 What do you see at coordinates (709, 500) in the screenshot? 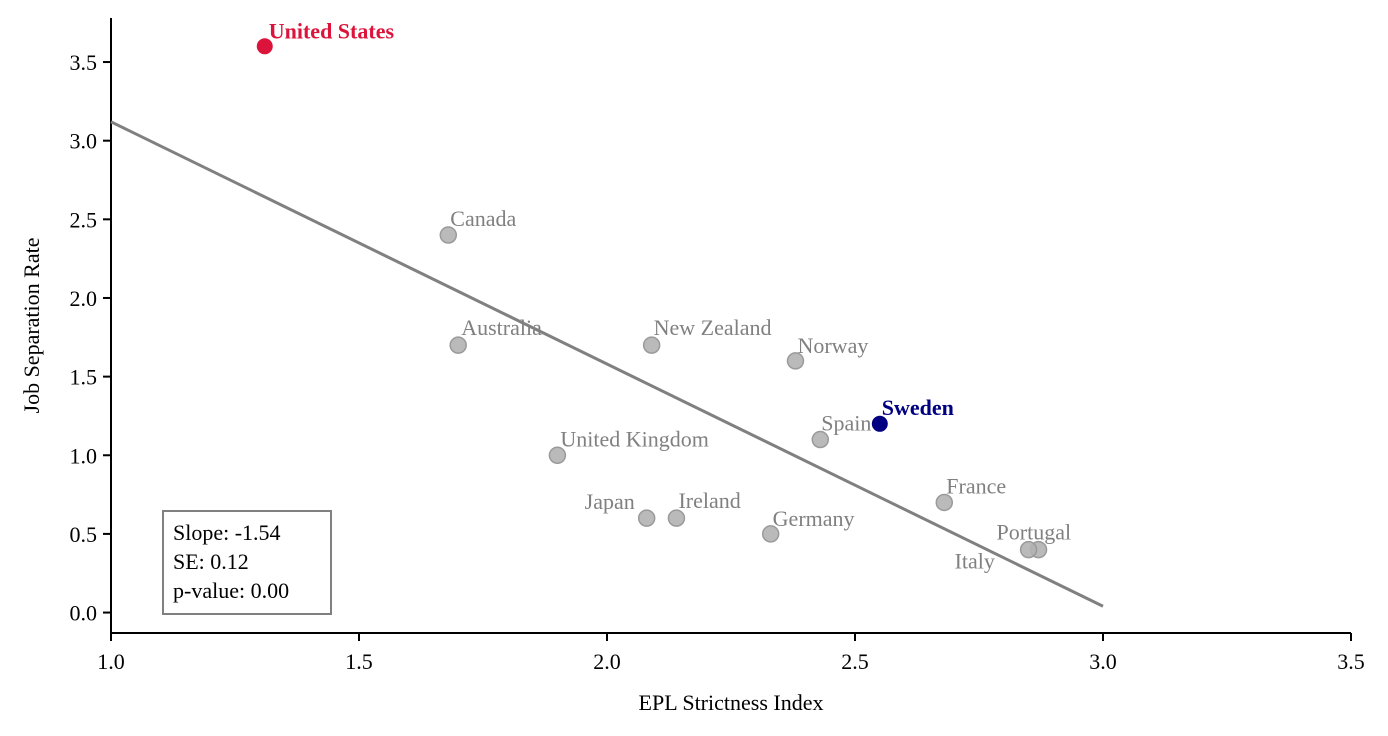
I see `label-ireland: Ireland` at bounding box center [709, 500].